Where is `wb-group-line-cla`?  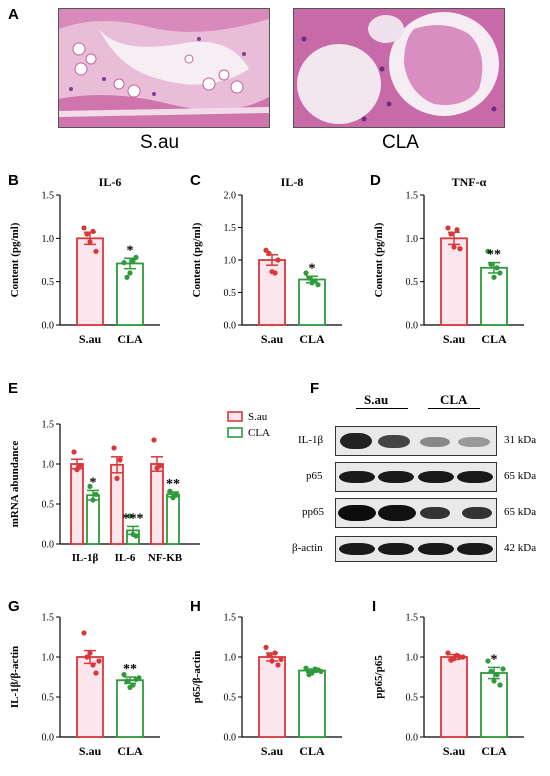 wb-group-line-cla is located at coordinates (454, 408).